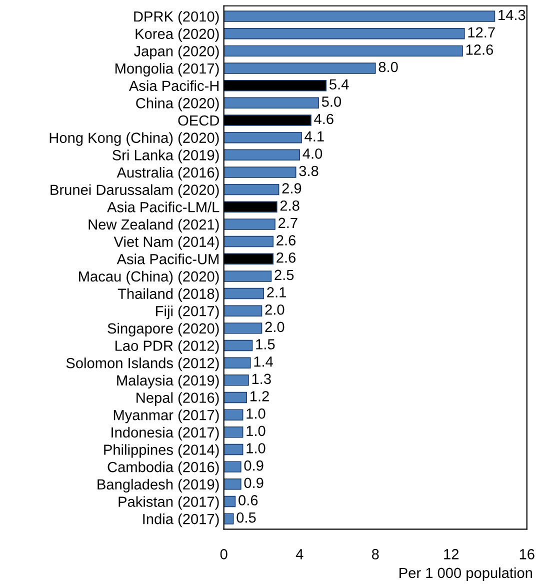 The image size is (546, 588). Describe the element at coordinates (312, 153) in the screenshot. I see `data-label: 4.0` at that location.